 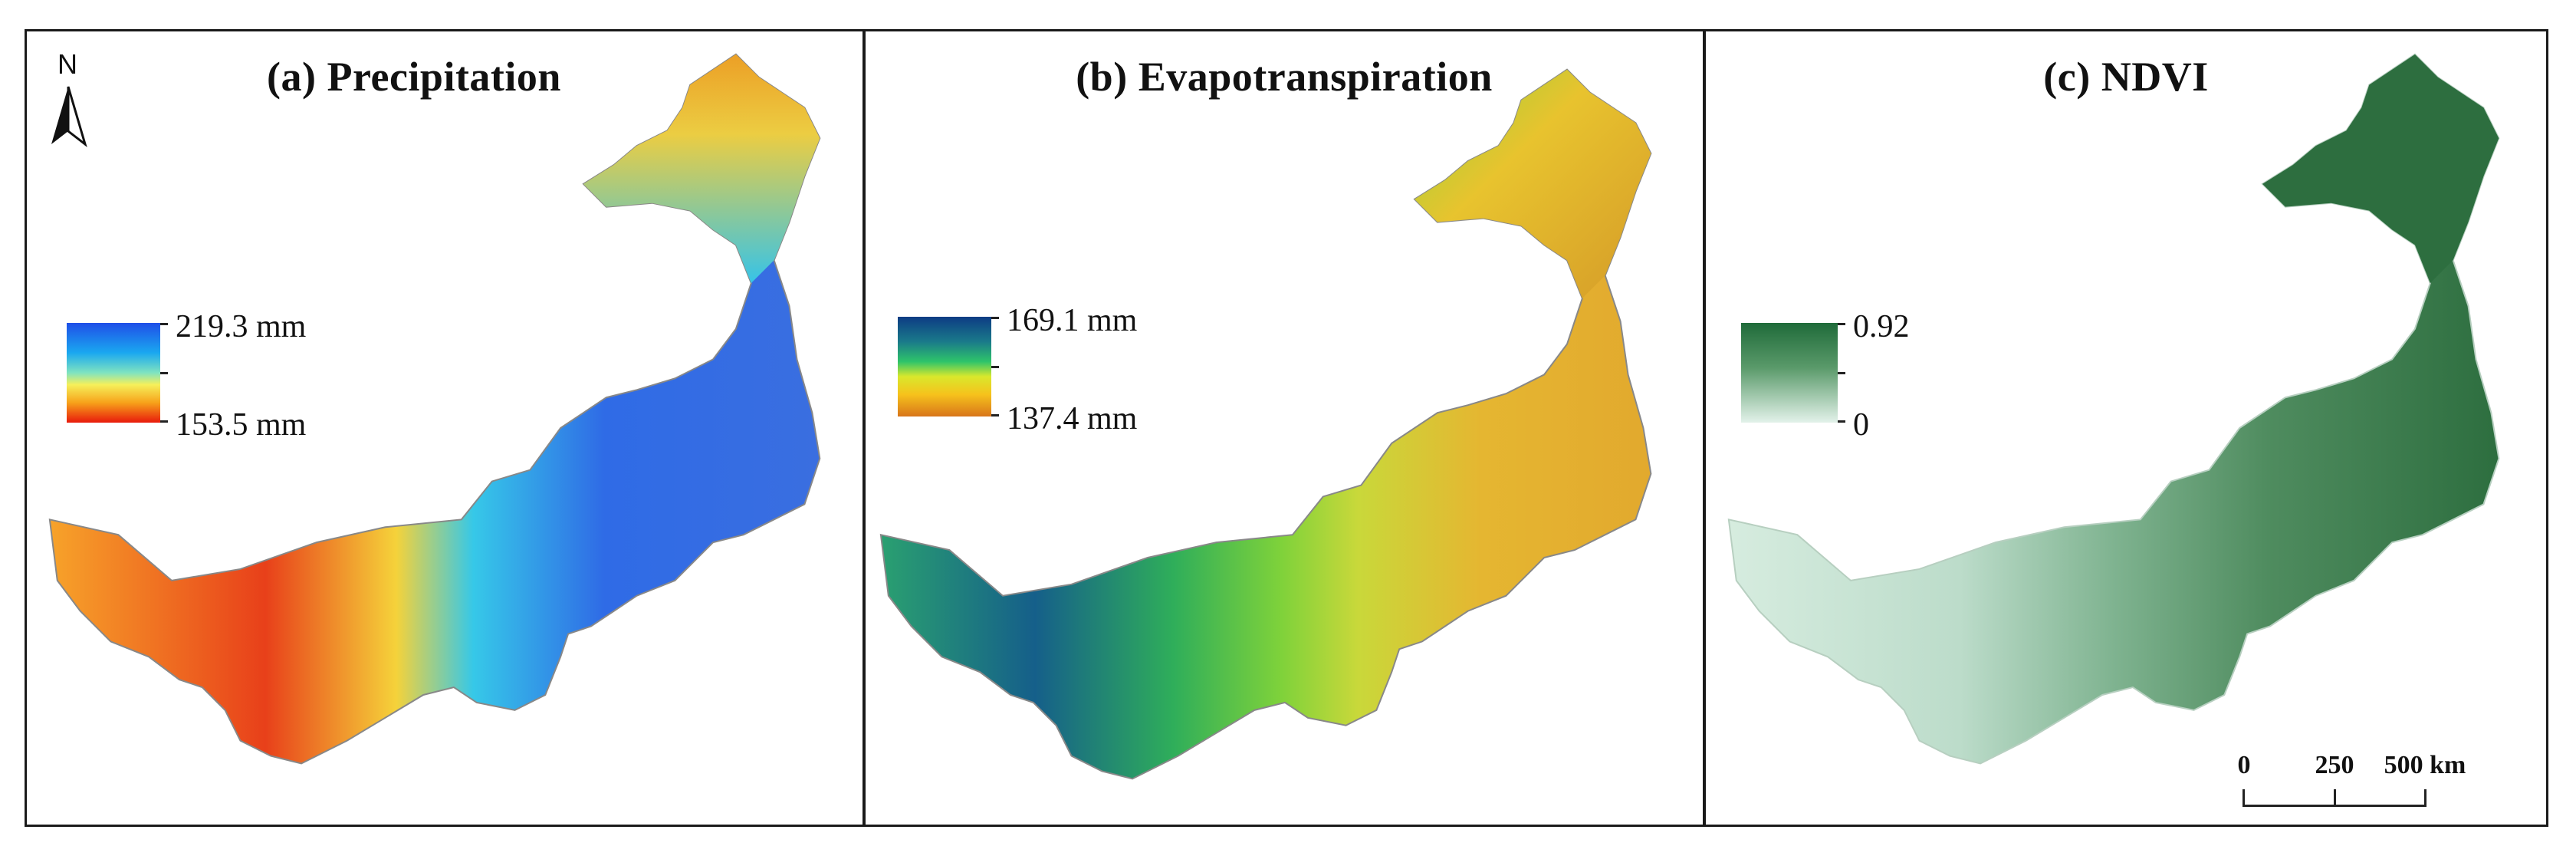 What do you see at coordinates (1073, 419) in the screenshot?
I see `legend-min-label: 137.4 mm` at bounding box center [1073, 419].